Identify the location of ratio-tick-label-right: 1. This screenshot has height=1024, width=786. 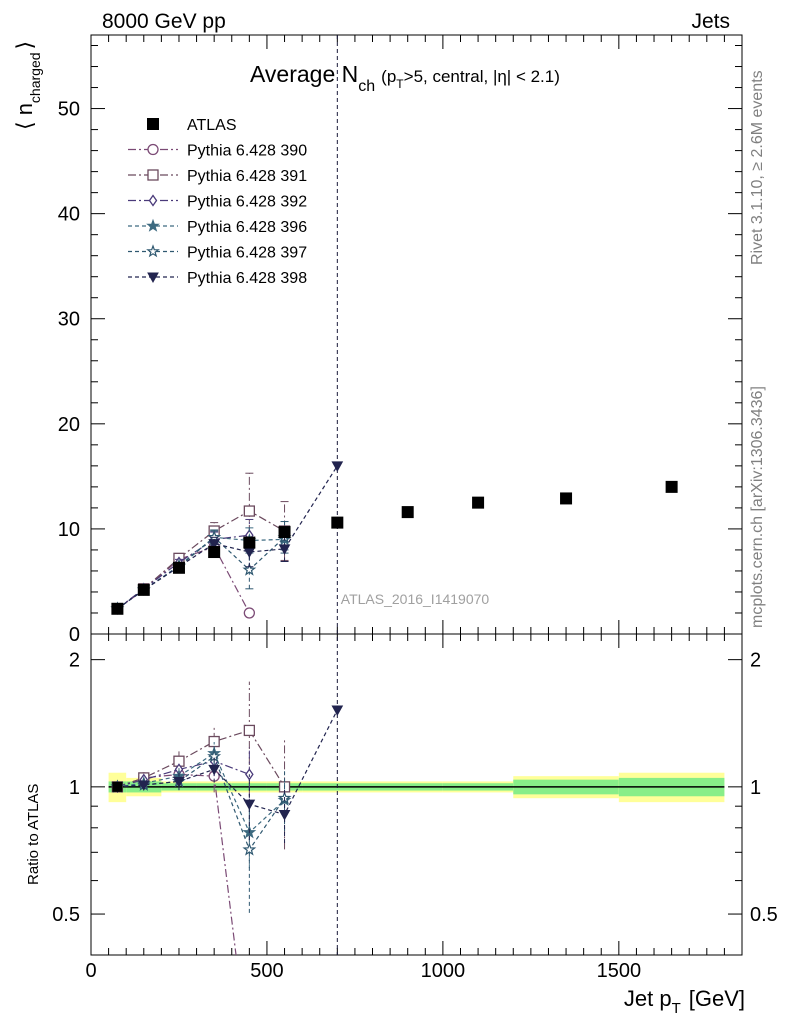
(755, 788).